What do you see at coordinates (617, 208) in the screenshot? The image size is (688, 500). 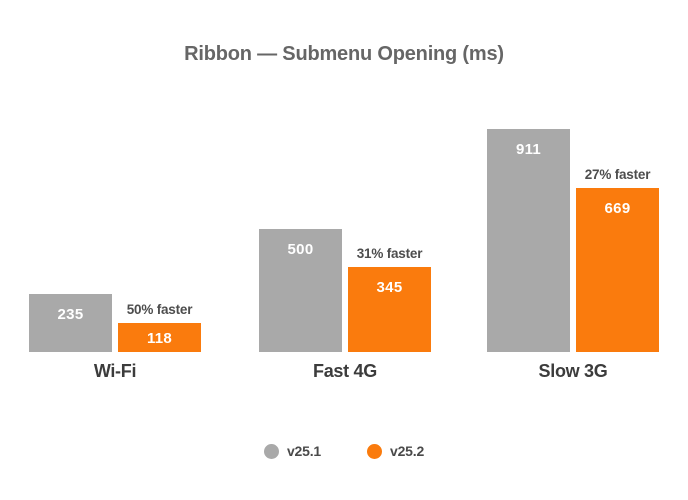 I see `bar-value-label: 669` at bounding box center [617, 208].